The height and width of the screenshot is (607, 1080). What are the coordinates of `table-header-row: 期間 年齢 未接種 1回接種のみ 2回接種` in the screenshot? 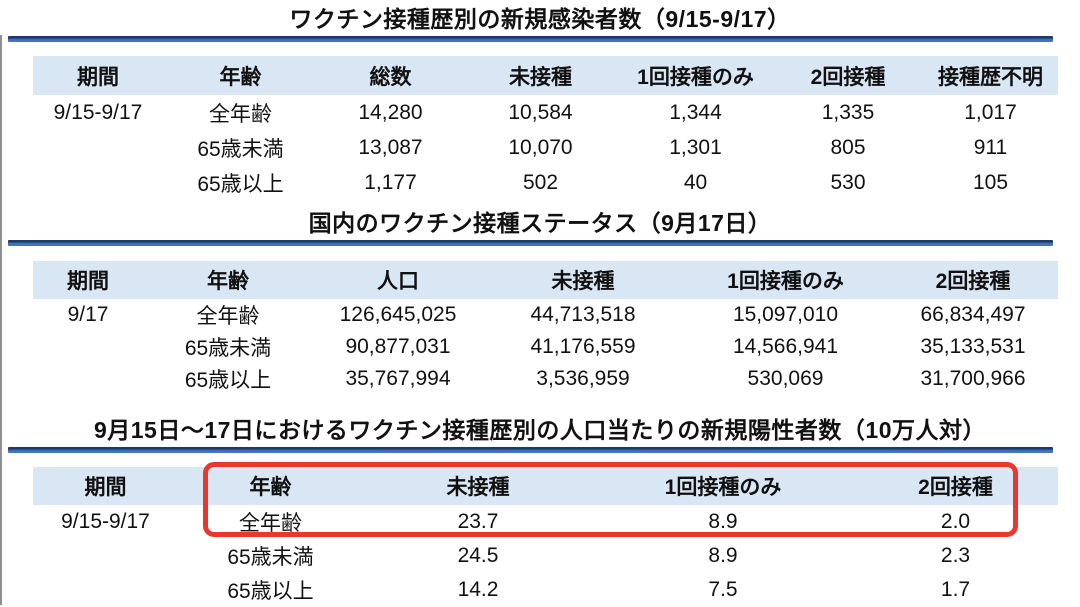 It's located at (545, 486).